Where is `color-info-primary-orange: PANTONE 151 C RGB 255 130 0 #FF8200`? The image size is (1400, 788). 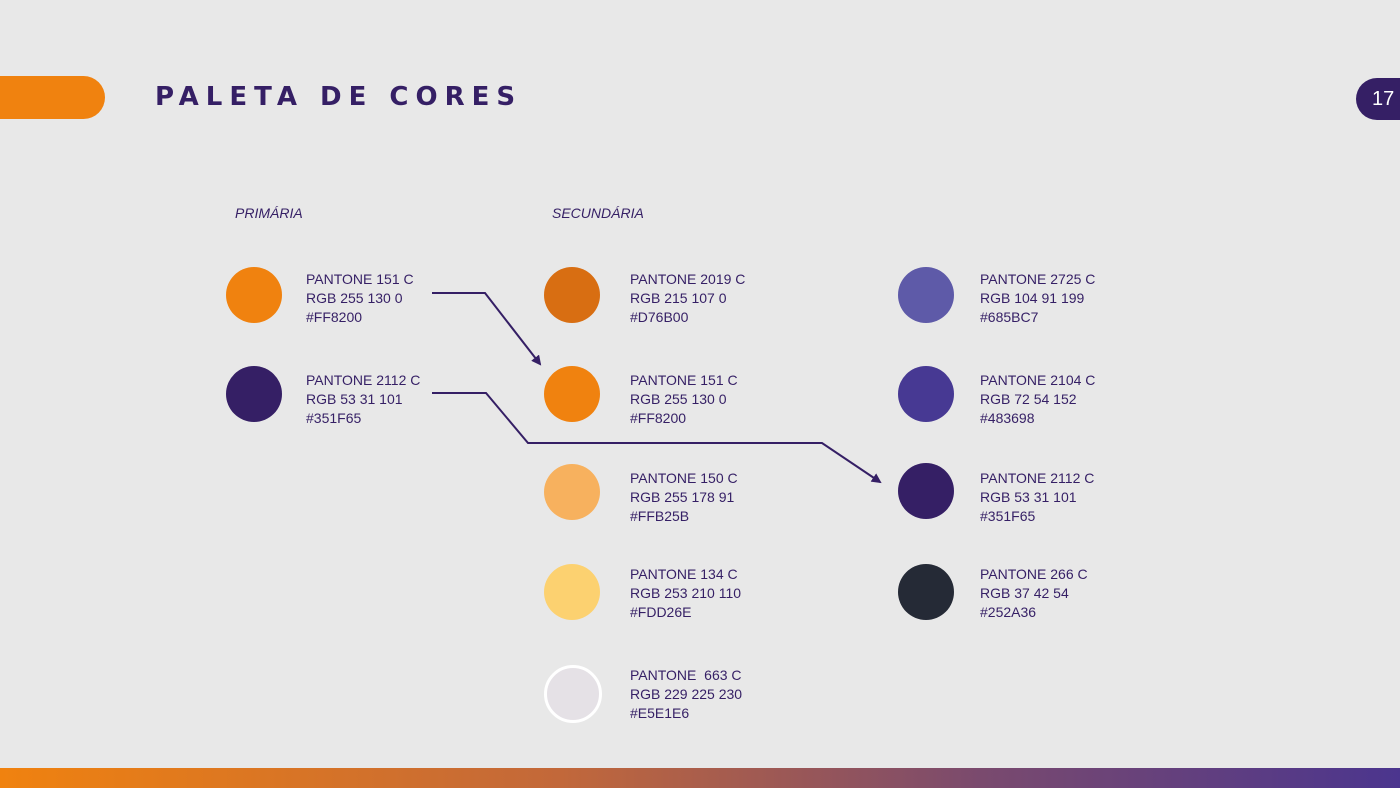
color-info-primary-orange: PANTONE 151 C RGB 255 130 0 #FF8200 is located at coordinates (360, 298).